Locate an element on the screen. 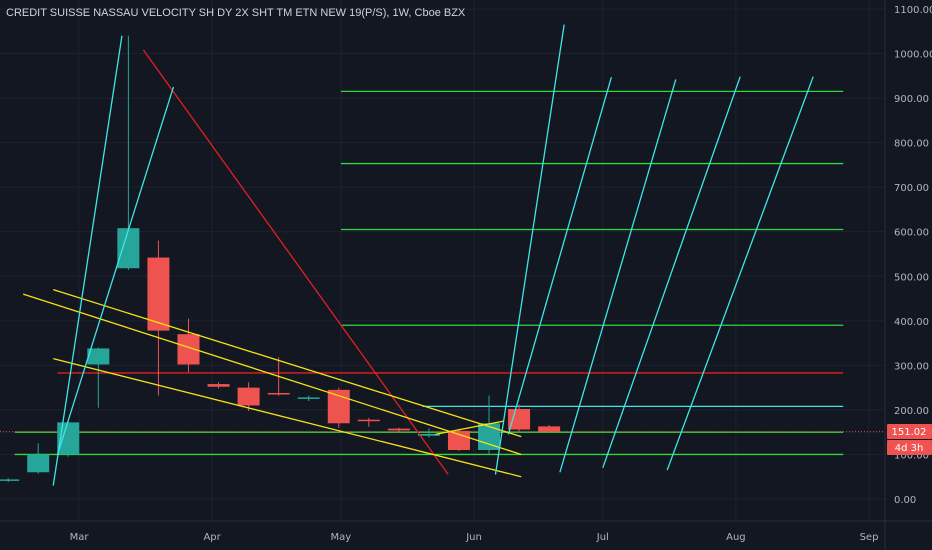 This screenshot has width=932, height=550. y-tick-label: 1000.00 is located at coordinates (913, 55).